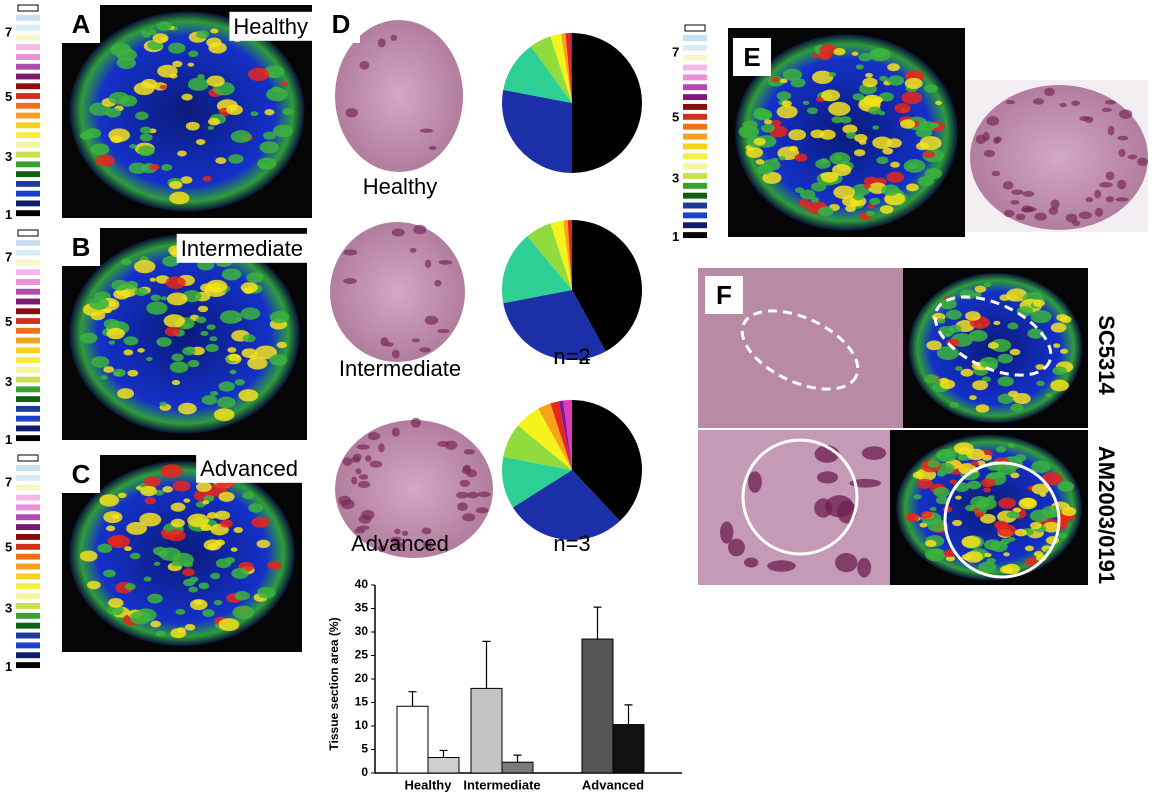 The image size is (1152, 800). I want to click on histology-image, so click(414, 487).